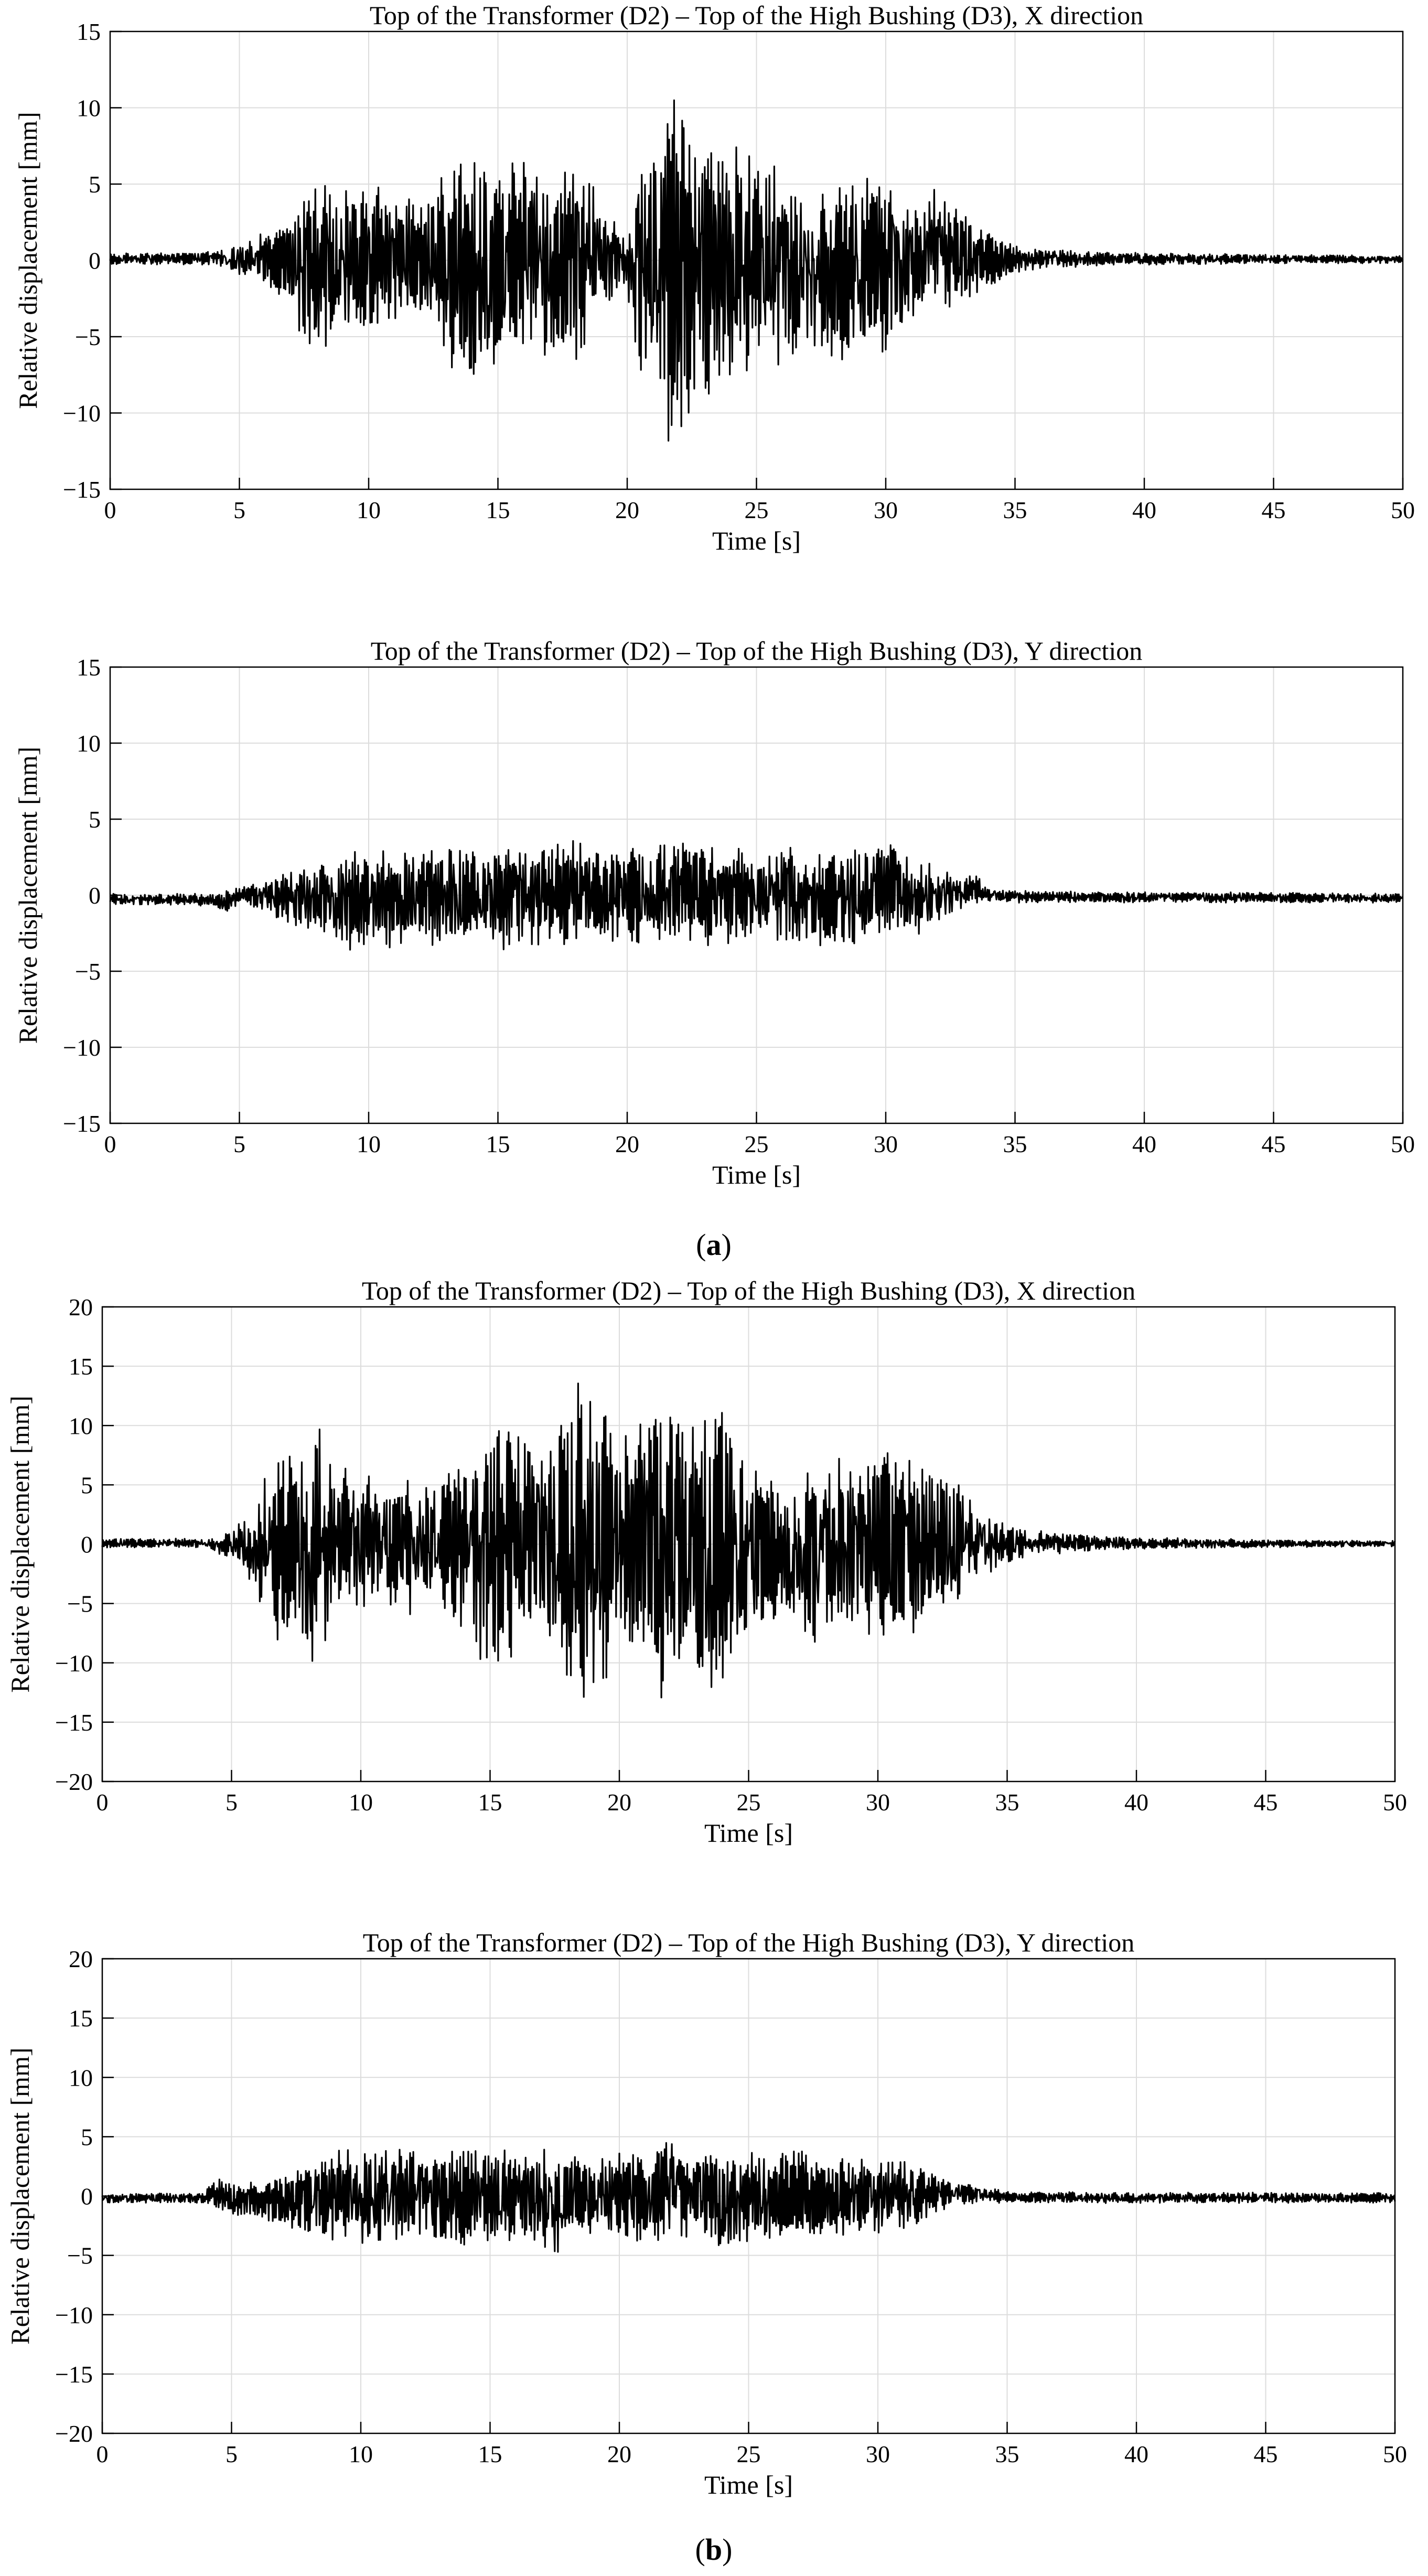  I want to click on panel-label-a: (a), so click(714, 1245).